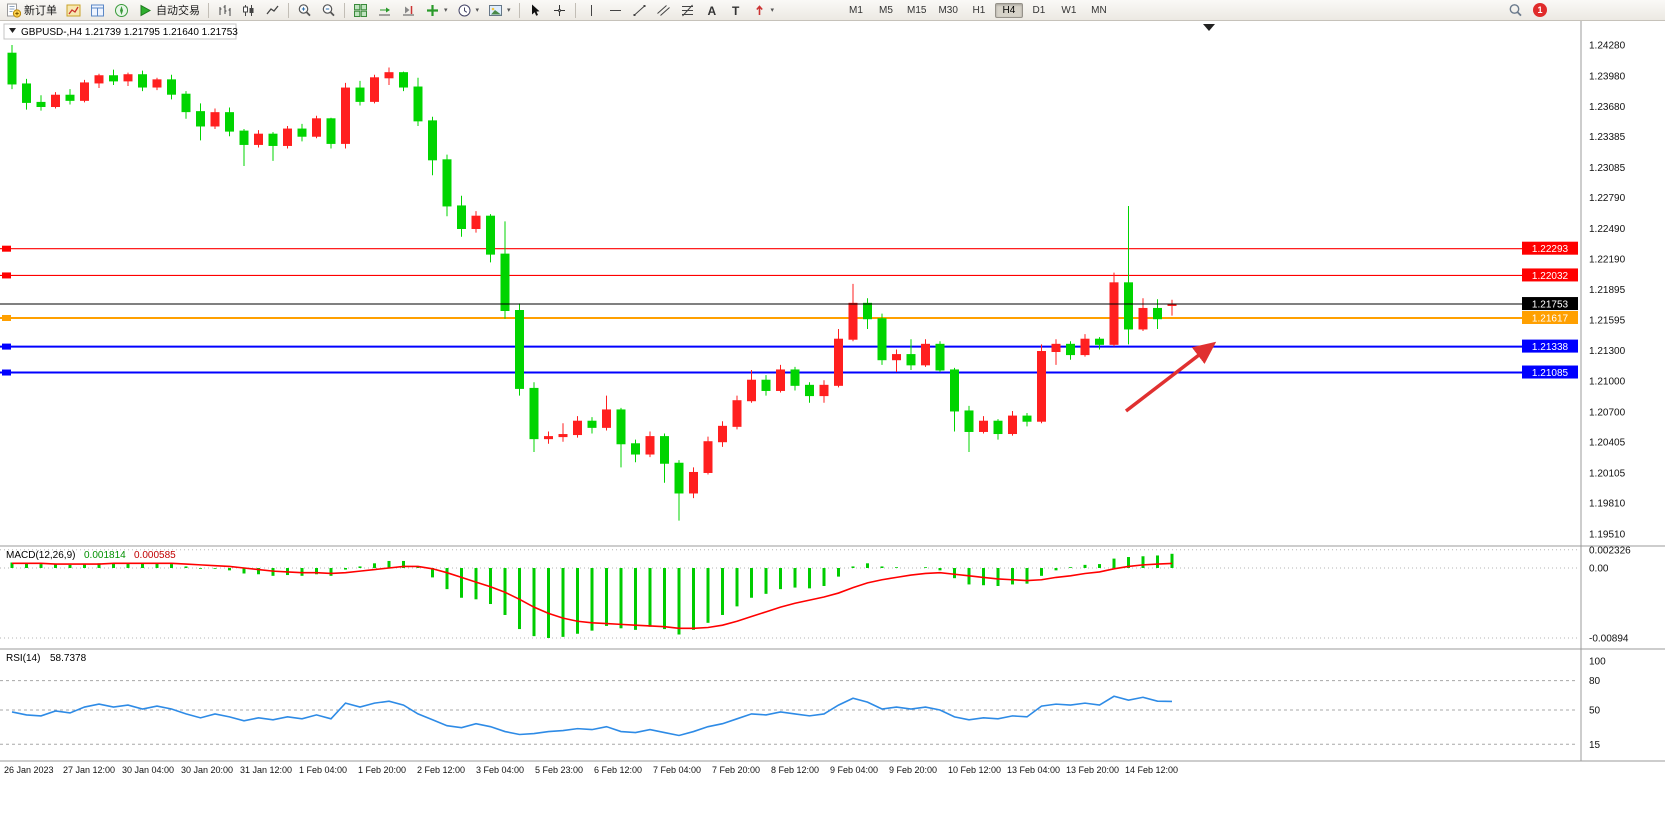  Describe the element at coordinates (886, 10) in the screenshot. I see `timeframe-button-M5: M5` at that location.